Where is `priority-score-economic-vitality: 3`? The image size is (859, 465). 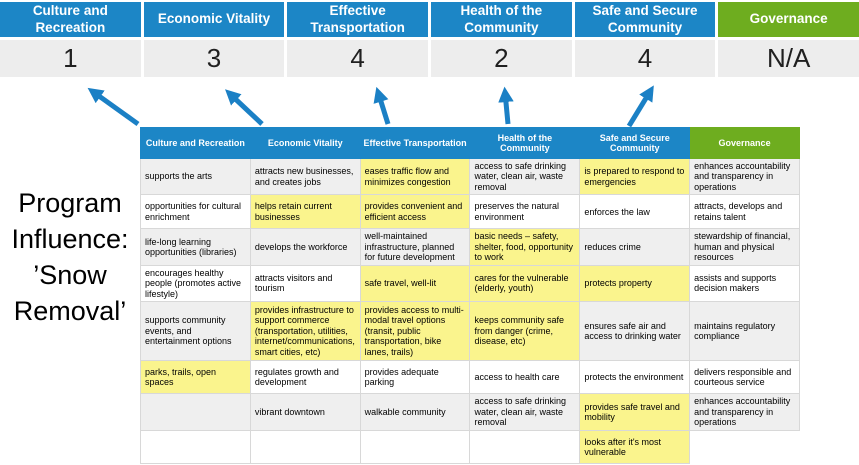 priority-score-economic-vitality: 3 is located at coordinates (214, 58).